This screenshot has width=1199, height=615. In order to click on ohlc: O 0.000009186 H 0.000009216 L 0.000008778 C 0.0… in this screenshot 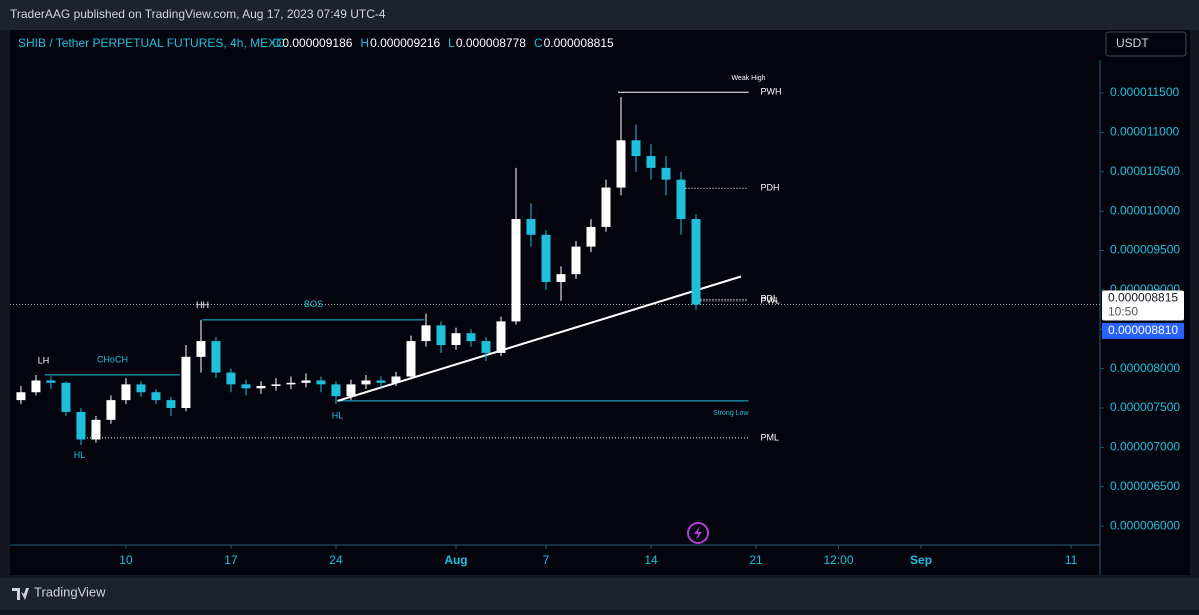, I will do `click(443, 43)`.